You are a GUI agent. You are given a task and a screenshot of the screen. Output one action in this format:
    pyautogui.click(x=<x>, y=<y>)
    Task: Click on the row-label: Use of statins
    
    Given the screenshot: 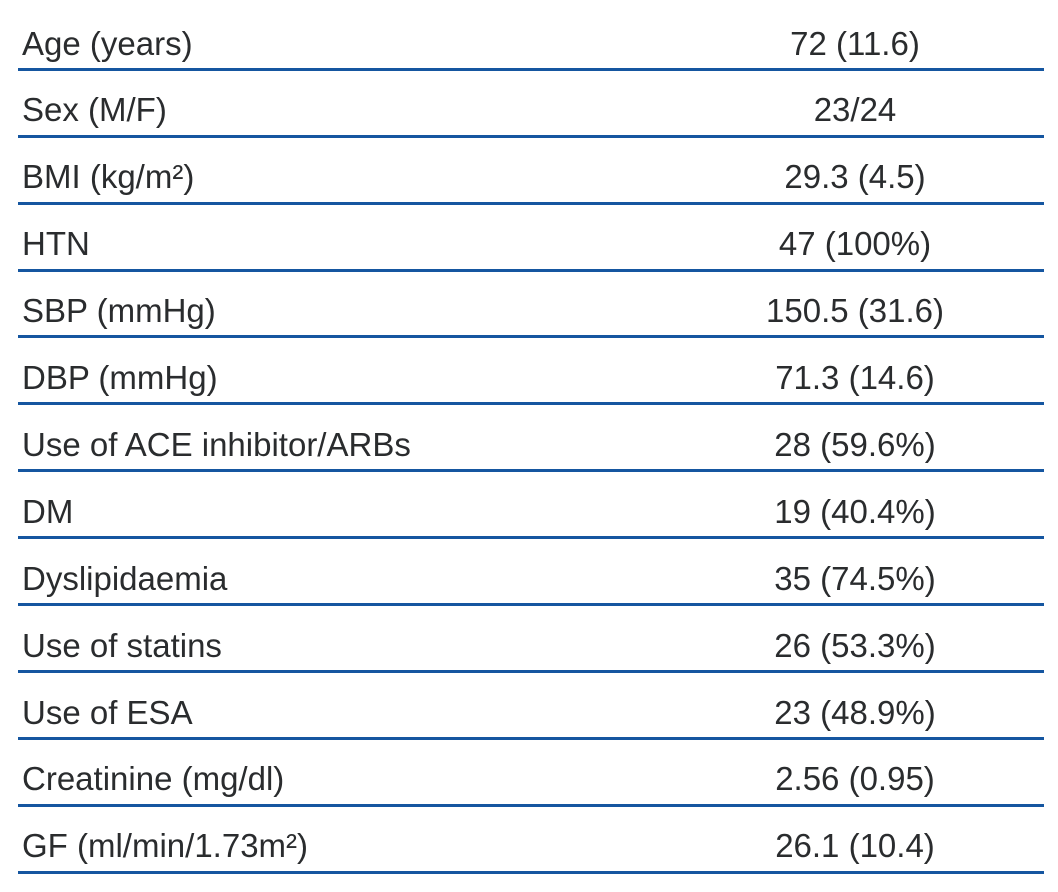 What is the action you would take?
    pyautogui.click(x=122, y=645)
    